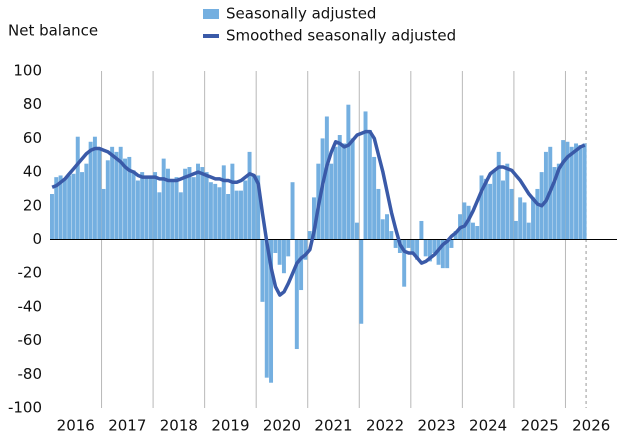 The image size is (620, 443). I want to click on y-tick-label: -60, so click(30, 340).